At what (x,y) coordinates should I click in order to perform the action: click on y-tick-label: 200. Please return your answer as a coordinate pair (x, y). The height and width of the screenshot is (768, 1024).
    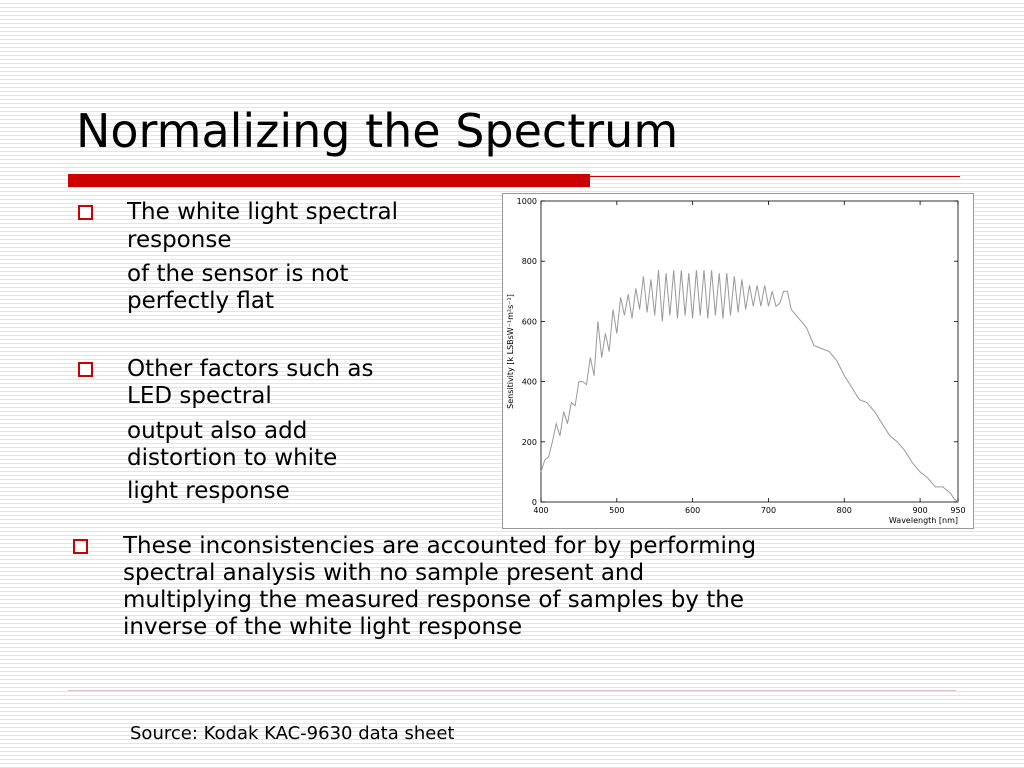
    Looking at the image, I should click on (529, 442).